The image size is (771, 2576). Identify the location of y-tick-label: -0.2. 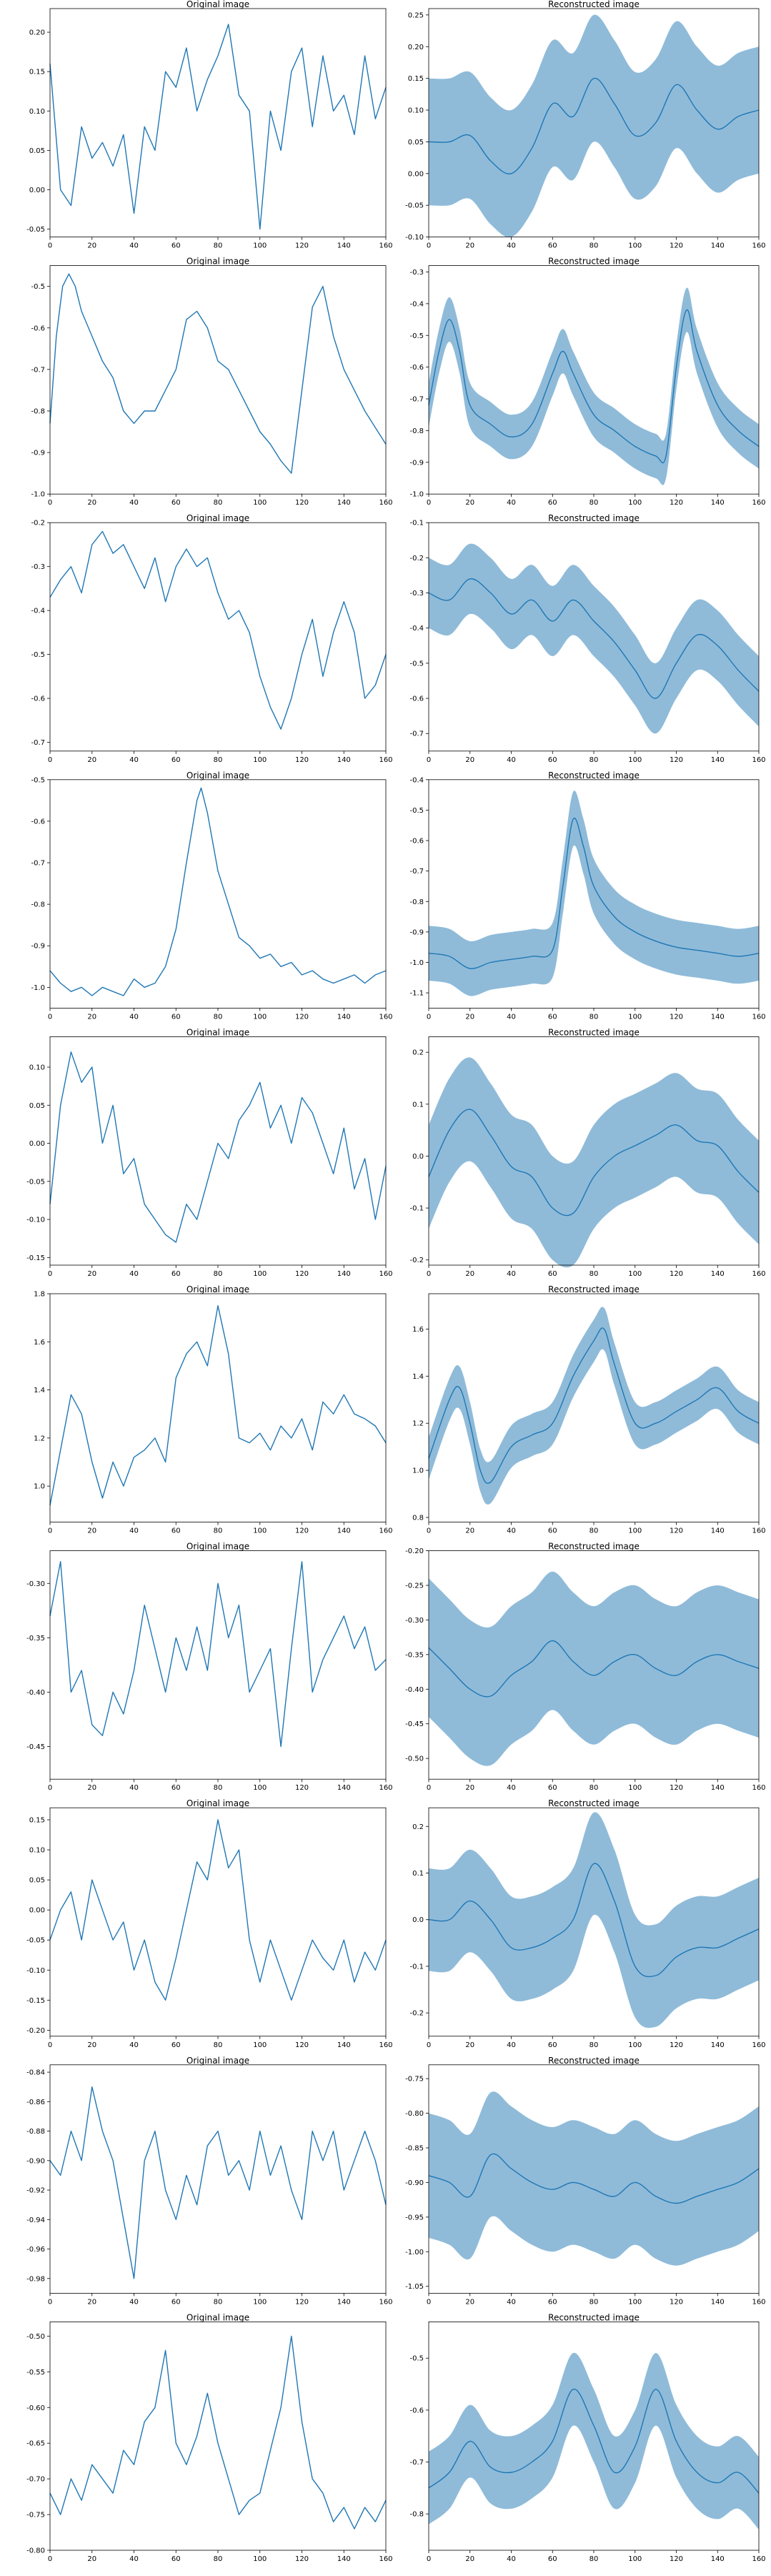
(38, 523).